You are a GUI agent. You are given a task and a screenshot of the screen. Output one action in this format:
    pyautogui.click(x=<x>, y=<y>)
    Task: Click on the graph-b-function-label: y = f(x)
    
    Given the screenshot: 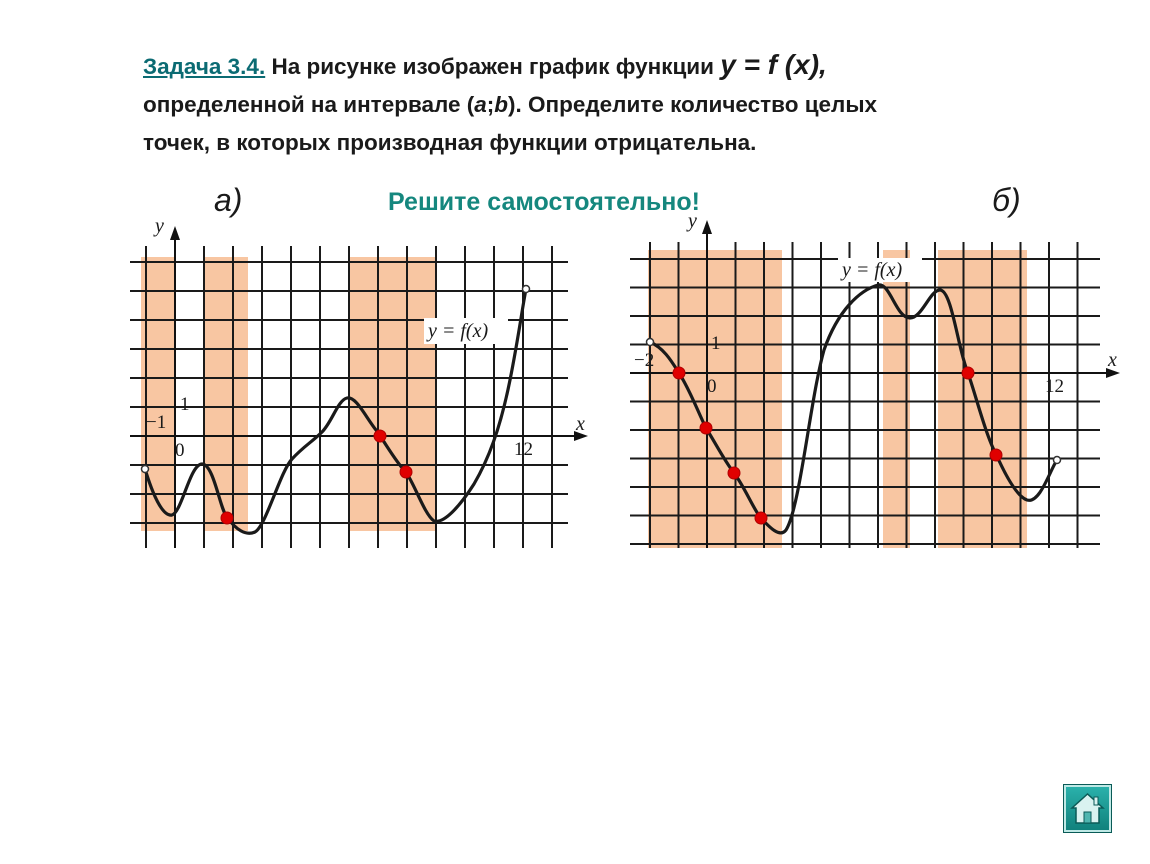 What is the action you would take?
    pyautogui.click(x=871, y=270)
    